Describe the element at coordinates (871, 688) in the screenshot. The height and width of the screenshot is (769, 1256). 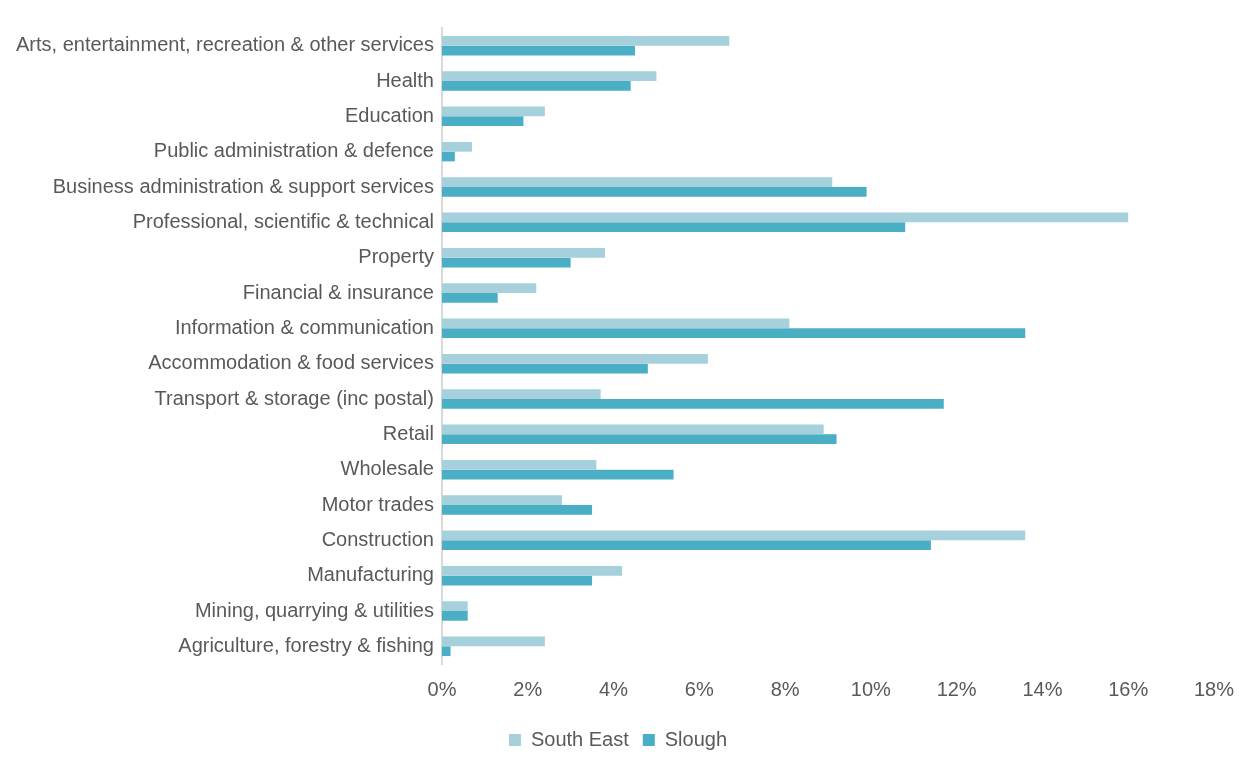
I see `x-tick-label: 10%` at that location.